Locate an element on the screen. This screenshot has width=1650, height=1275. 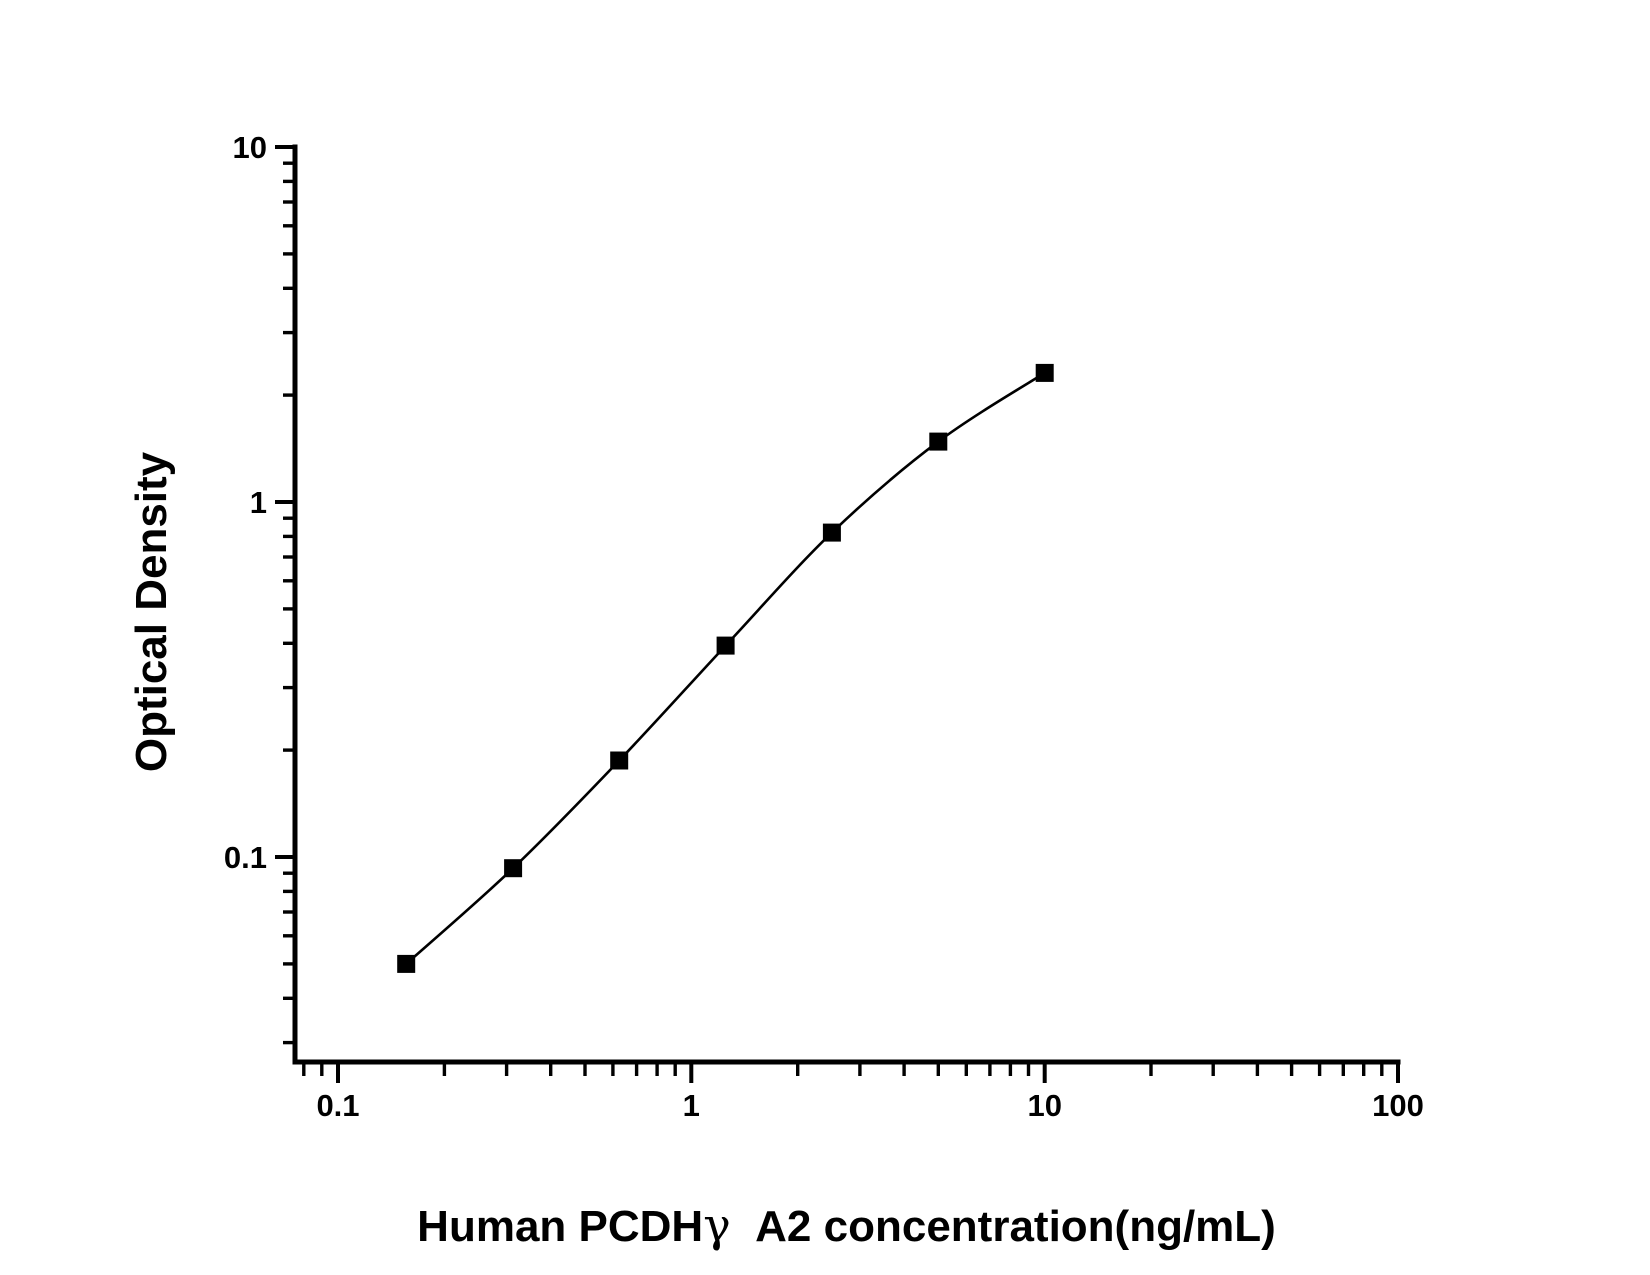
x-tick-label: 10 is located at coordinates (1044, 1105).